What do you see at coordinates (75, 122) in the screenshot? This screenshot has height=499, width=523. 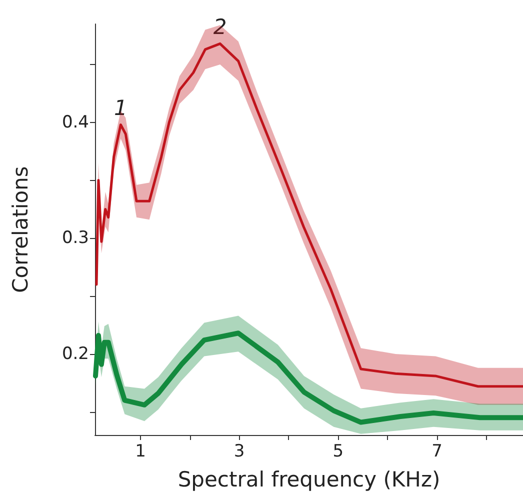 I see `y-tick-label: 0.4` at bounding box center [75, 122].